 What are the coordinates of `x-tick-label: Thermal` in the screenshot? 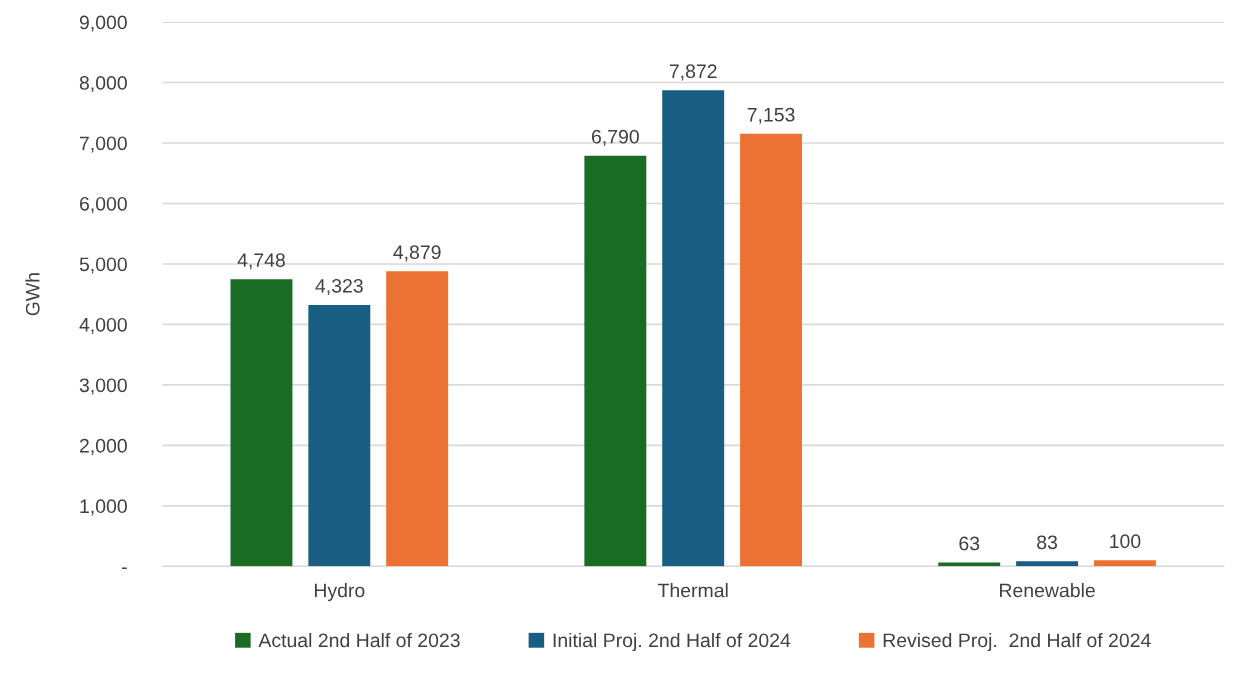 It's located at (692, 590).